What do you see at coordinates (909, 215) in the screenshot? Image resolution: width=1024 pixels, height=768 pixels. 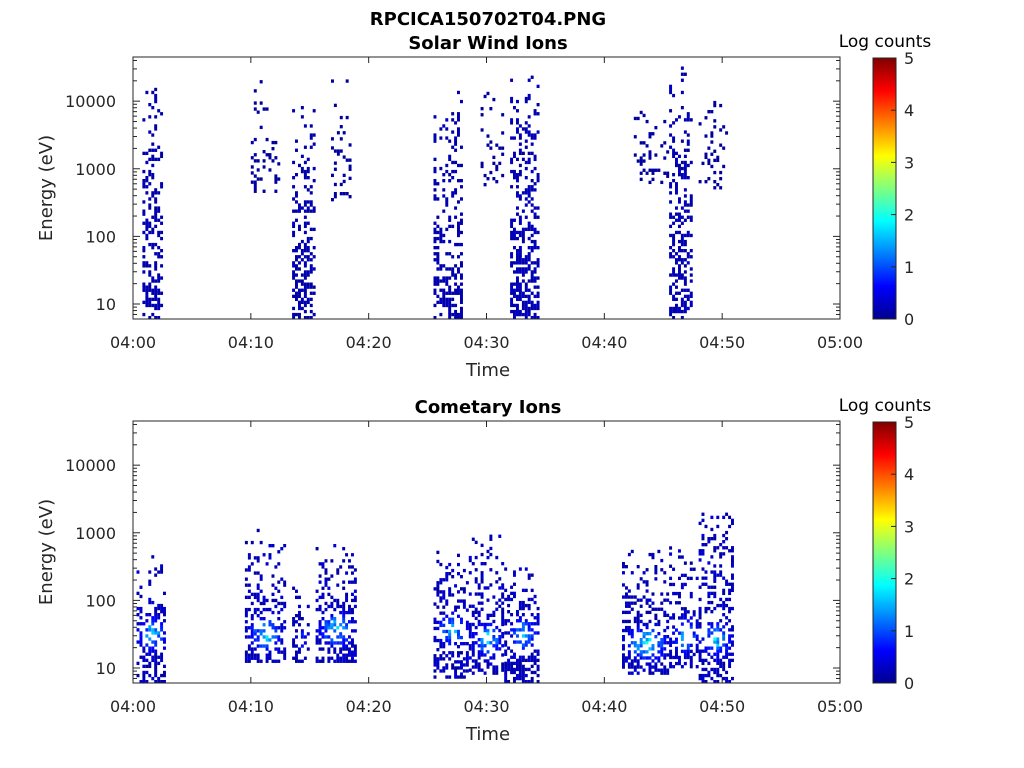 I see `colorbar-tick-label: 2` at bounding box center [909, 215].